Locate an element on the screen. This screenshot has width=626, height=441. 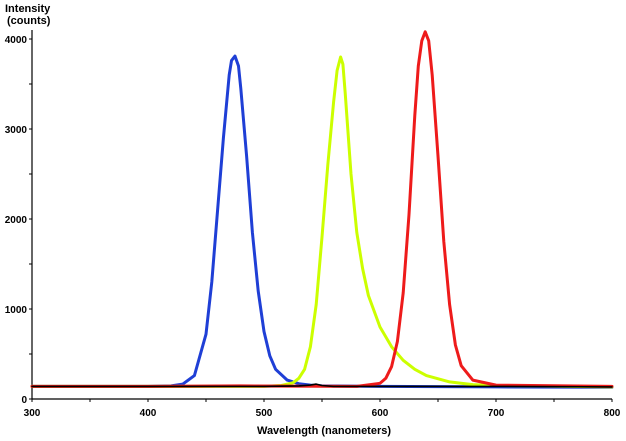
y-tick-label: 4000 is located at coordinates (16, 40).